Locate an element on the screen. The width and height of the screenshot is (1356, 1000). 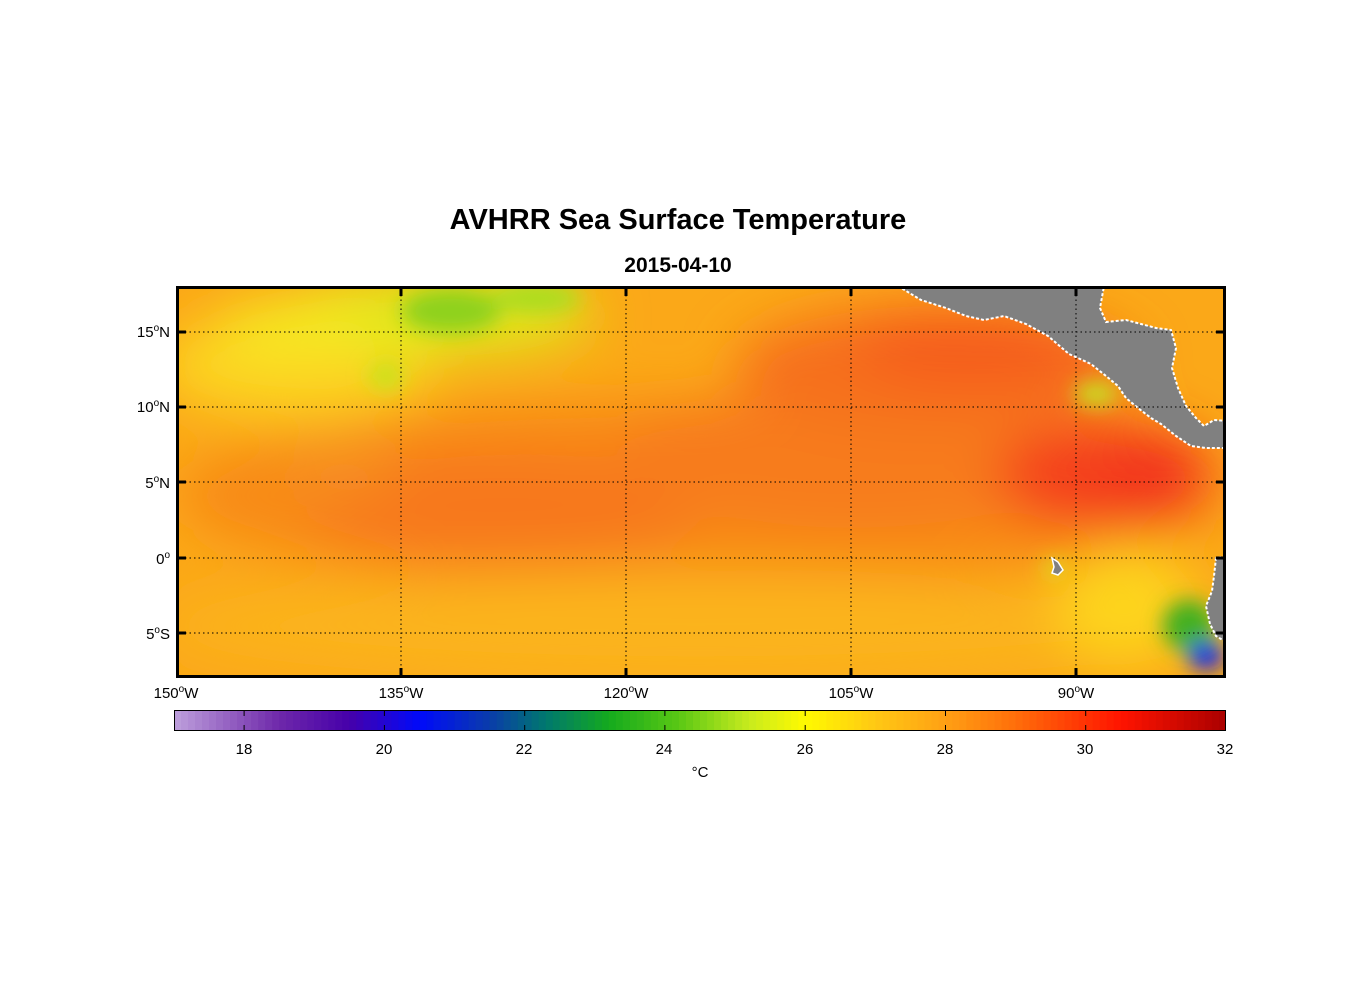
colorbar-label-22: 22 is located at coordinates (524, 749).